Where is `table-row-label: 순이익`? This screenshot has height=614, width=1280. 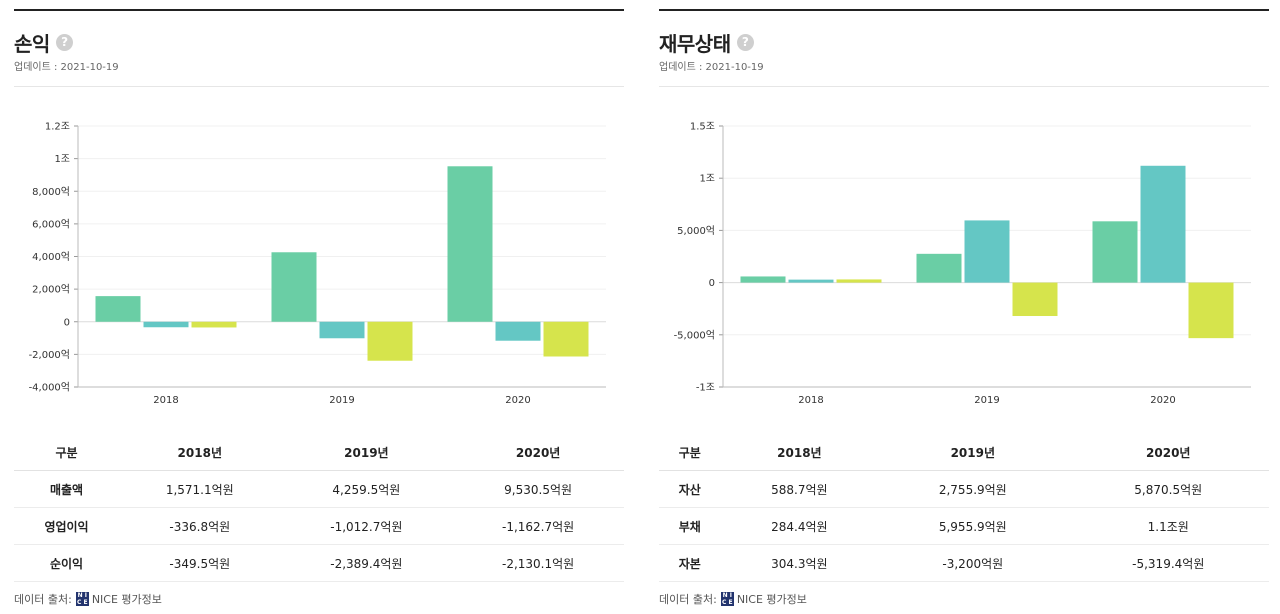
table-row-label: 순이익 is located at coordinates (67, 563).